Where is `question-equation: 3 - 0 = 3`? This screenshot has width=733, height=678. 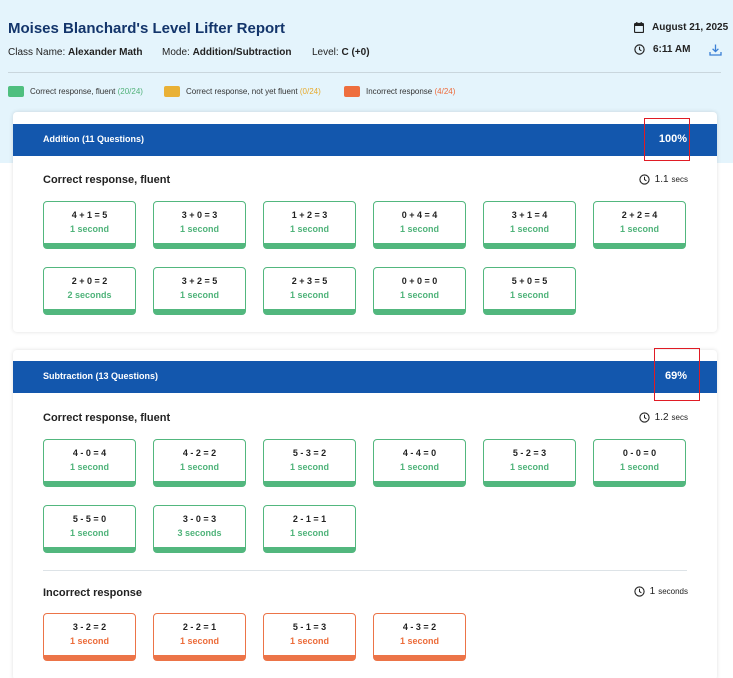
question-equation: 3 - 0 = 3 is located at coordinates (199, 519).